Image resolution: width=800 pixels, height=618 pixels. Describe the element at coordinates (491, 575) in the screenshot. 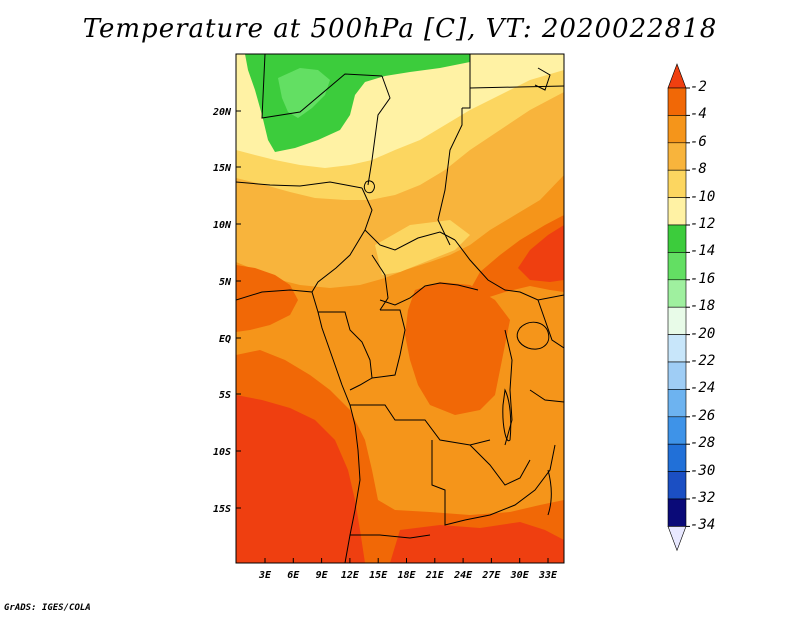

I see `lon-tick-label: 27E` at that location.